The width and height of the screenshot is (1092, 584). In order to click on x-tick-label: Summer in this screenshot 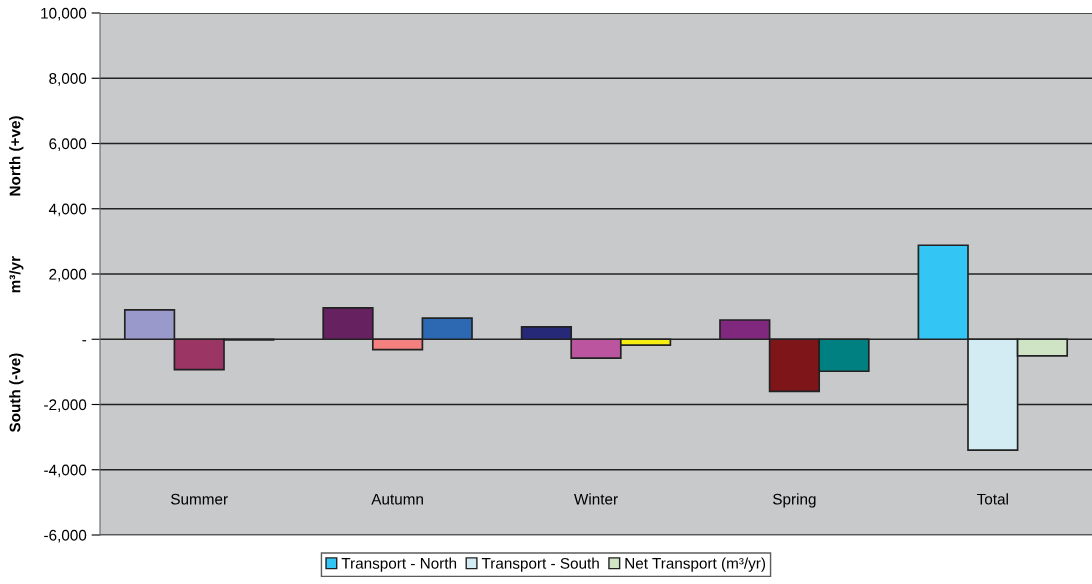, I will do `click(199, 499)`.